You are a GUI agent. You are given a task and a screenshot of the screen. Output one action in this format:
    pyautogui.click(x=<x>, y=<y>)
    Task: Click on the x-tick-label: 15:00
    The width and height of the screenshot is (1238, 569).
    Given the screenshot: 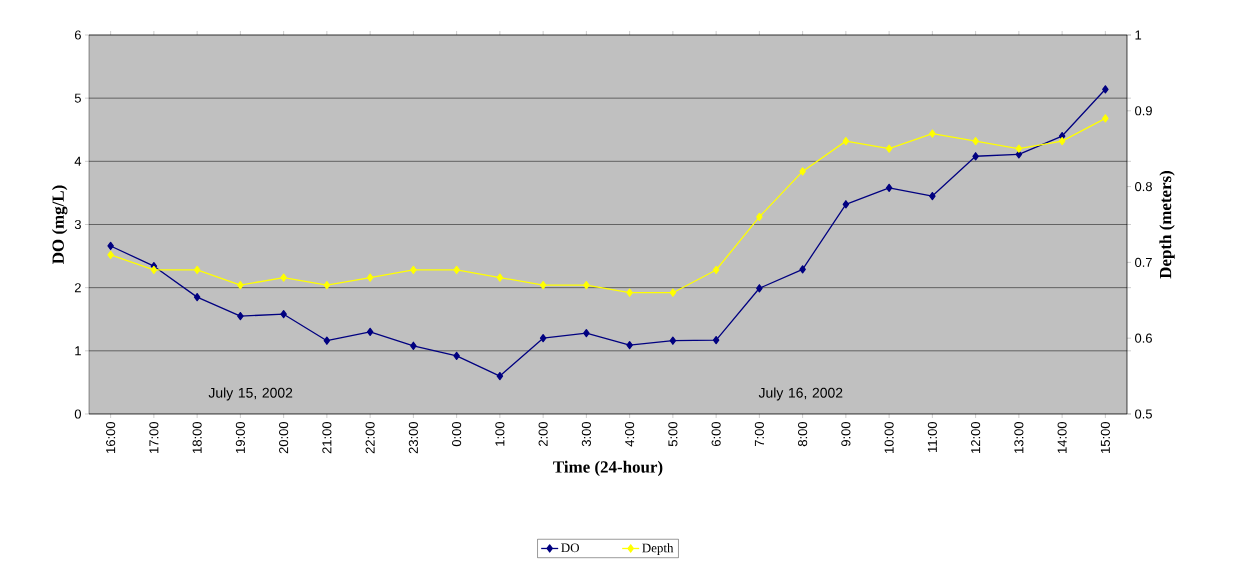 What is the action you would take?
    pyautogui.click(x=1105, y=437)
    